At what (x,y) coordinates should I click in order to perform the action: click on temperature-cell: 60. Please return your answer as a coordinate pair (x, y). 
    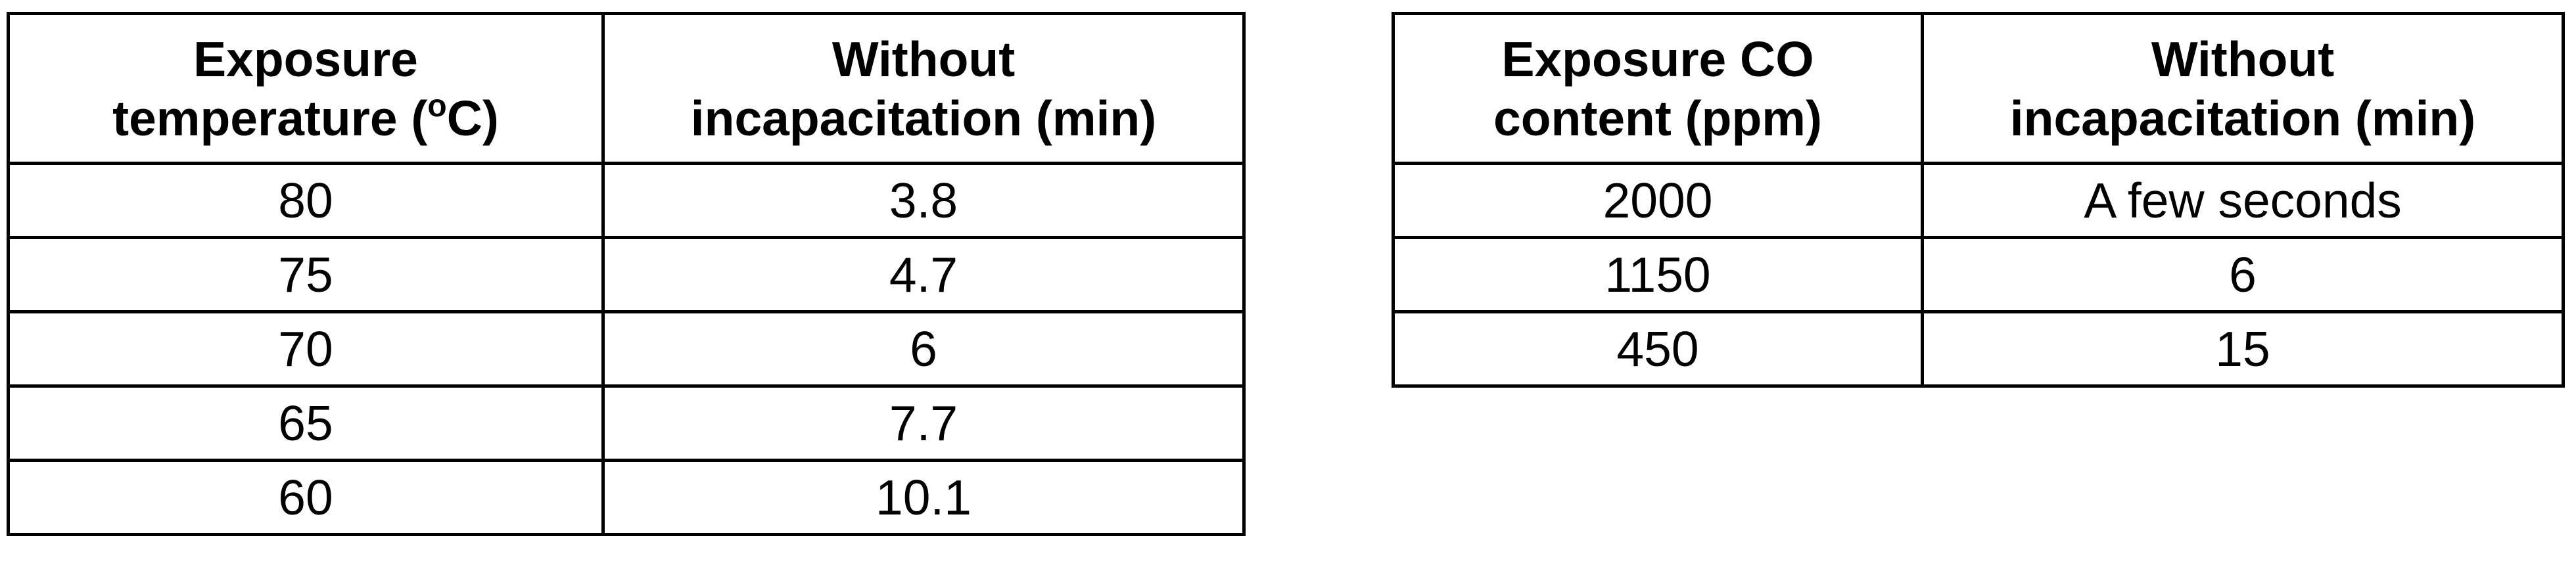
    Looking at the image, I should click on (306, 497).